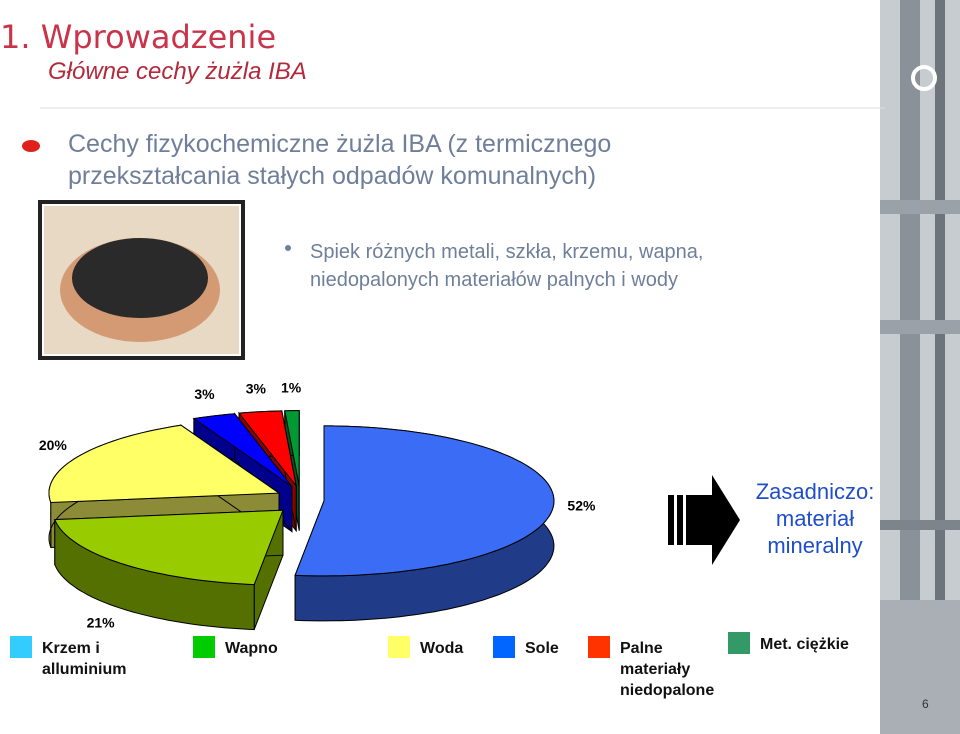 This screenshot has height=734, width=960. I want to click on bullet-icon, so click(31, 146).